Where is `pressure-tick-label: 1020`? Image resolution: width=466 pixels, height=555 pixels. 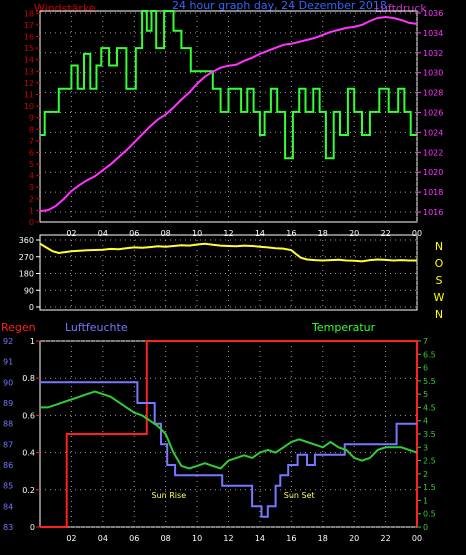
pressure-tick-label: 1020 is located at coordinates (433, 172).